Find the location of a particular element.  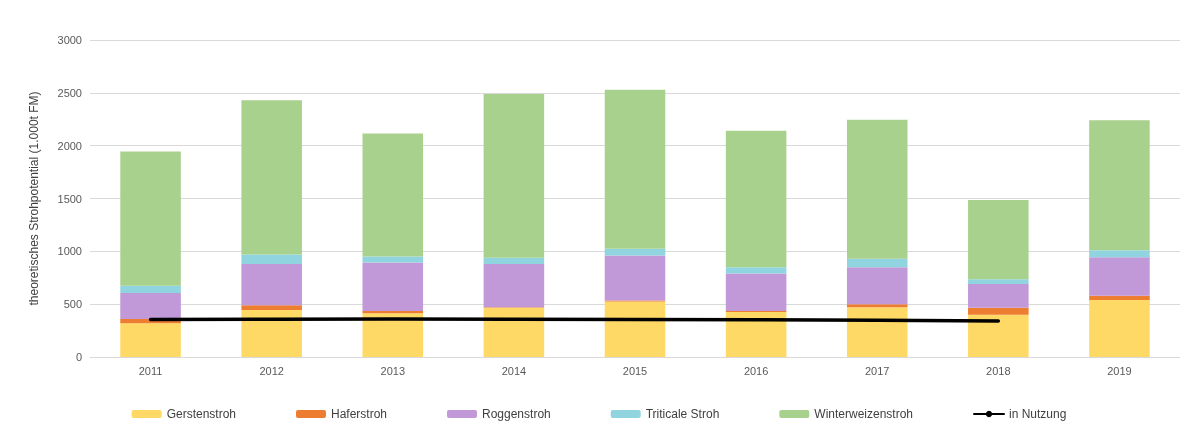

x-tick-label: 2014 is located at coordinates (514, 370).